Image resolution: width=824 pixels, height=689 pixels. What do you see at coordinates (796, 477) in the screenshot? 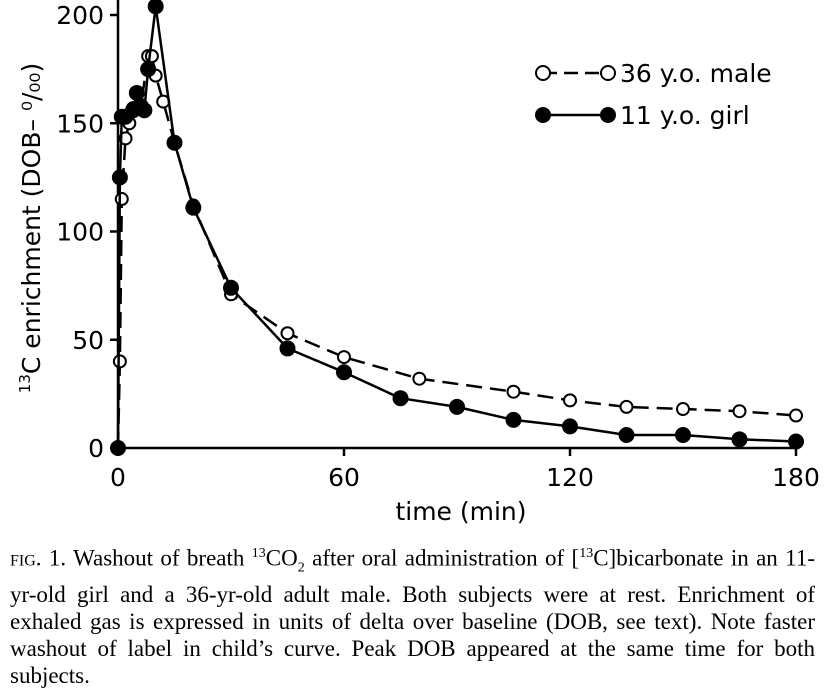
I see `x-tick-label: 180` at bounding box center [796, 477].